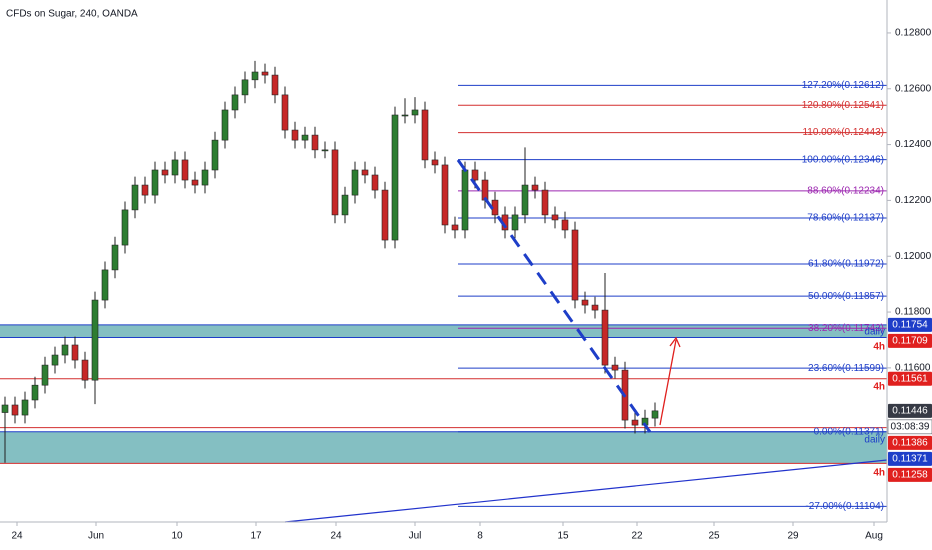 This screenshot has width=932, height=550. I want to click on y-tick-label: 0.12800, so click(913, 33).